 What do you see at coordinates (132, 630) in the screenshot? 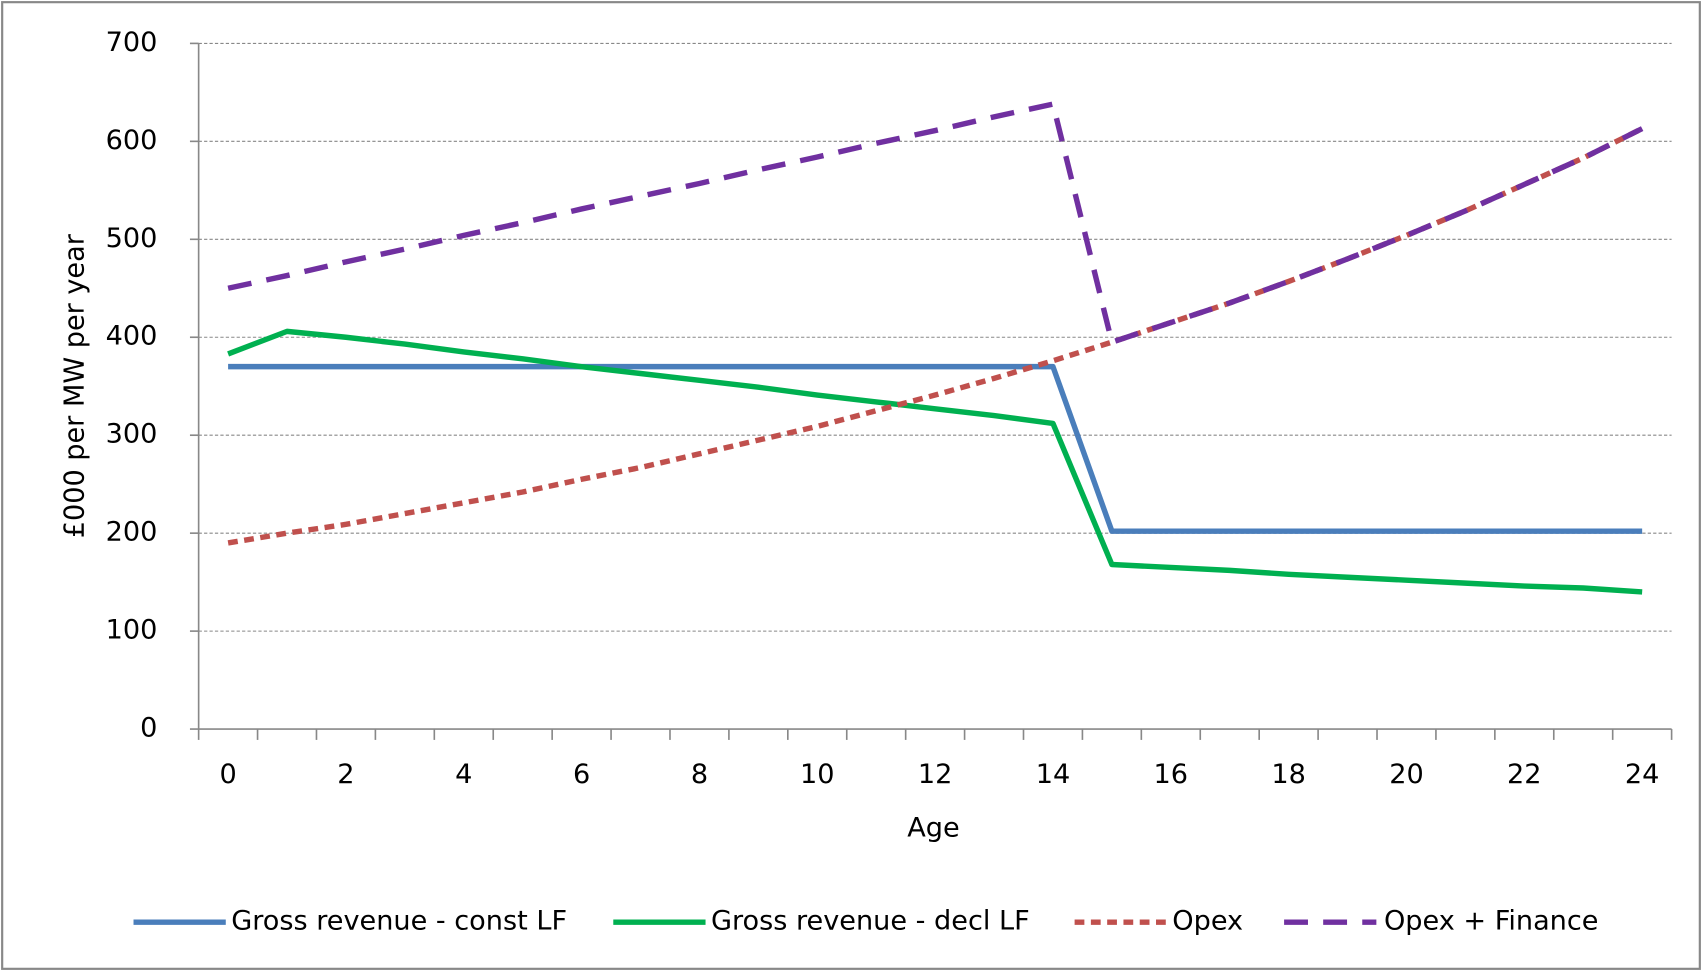
I see `y-tick-label: 100` at bounding box center [132, 630].